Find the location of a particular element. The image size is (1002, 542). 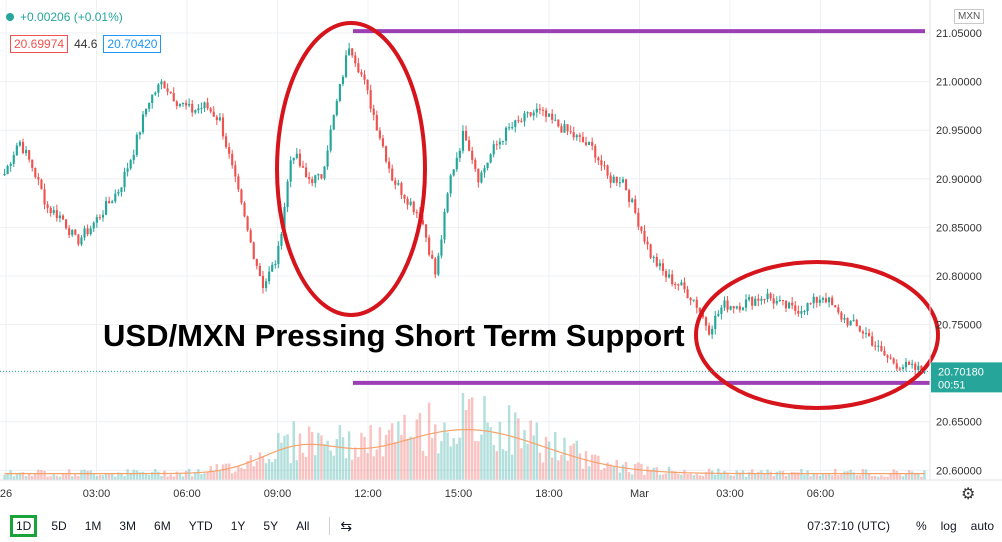

range-button-1y: 1Y is located at coordinates (238, 526).